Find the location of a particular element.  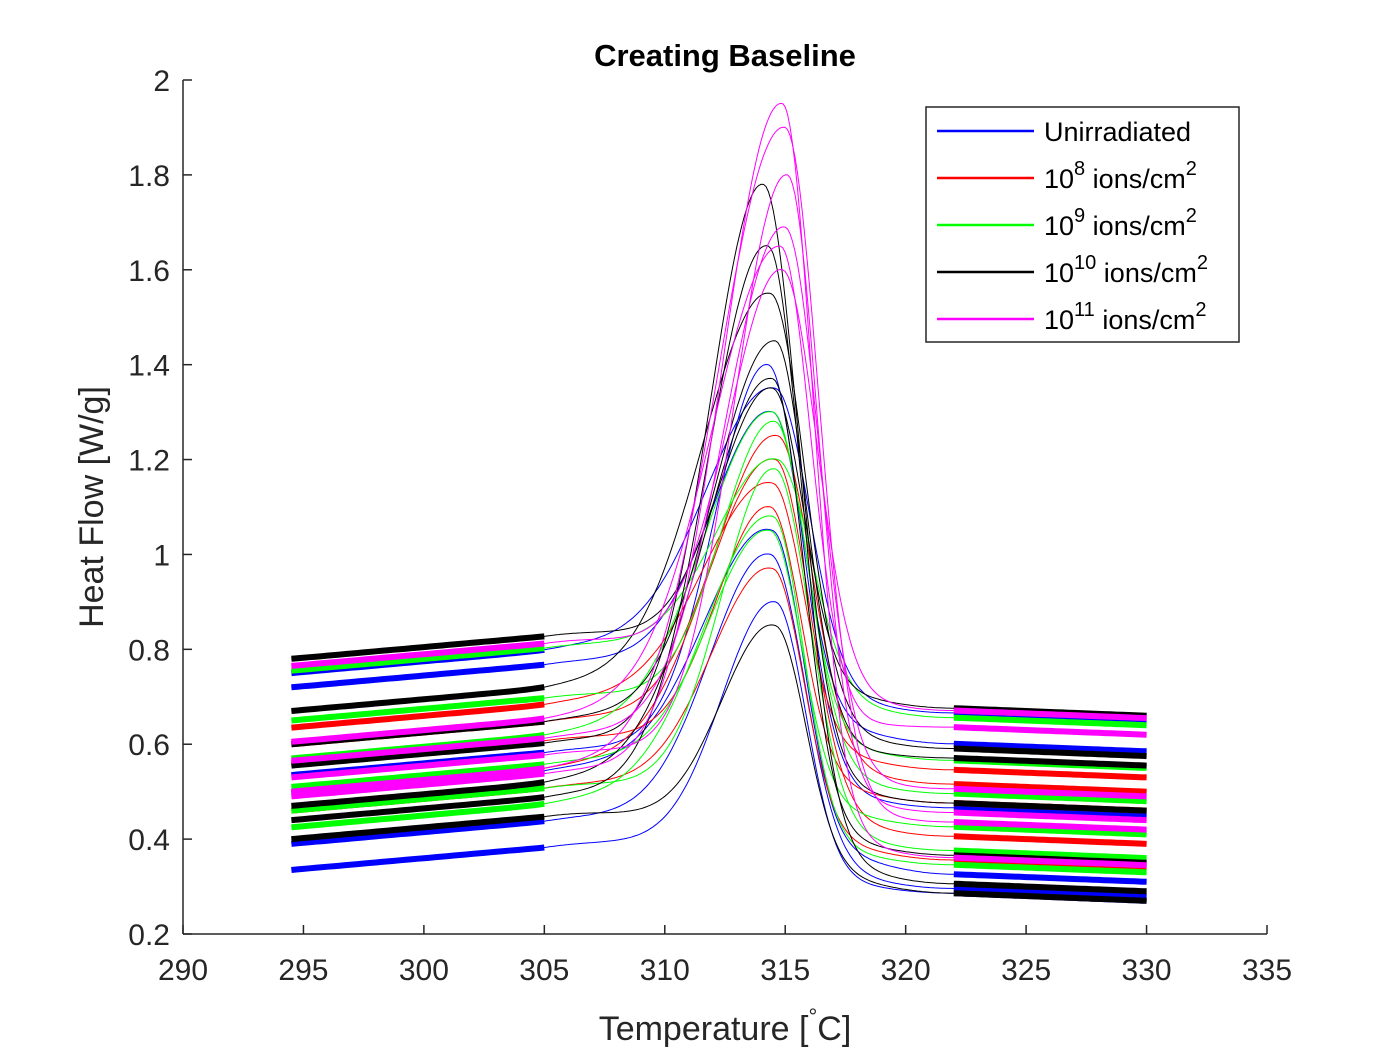

legend-label-part: Unirradiated is located at coordinates (1117, 132).